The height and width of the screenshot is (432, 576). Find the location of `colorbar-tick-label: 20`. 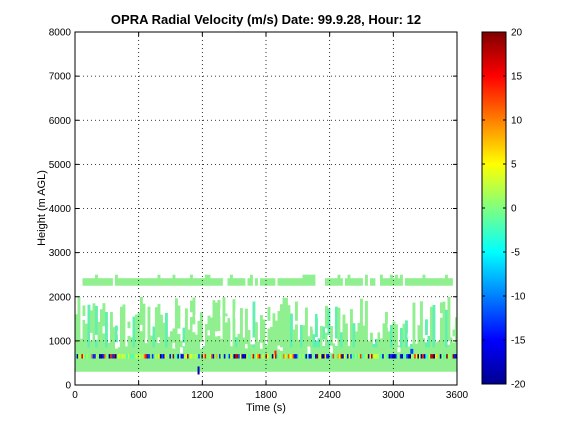

colorbar-tick-label: 20 is located at coordinates (517, 33).